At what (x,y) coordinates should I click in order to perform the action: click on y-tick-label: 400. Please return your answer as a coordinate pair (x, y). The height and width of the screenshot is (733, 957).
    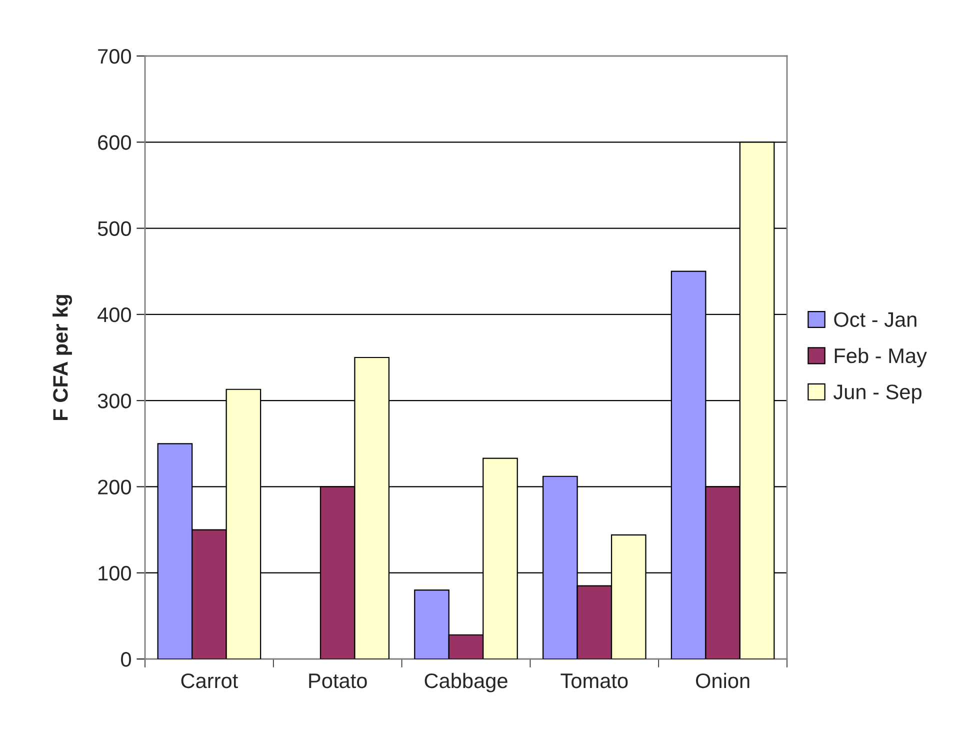
    Looking at the image, I should click on (114, 314).